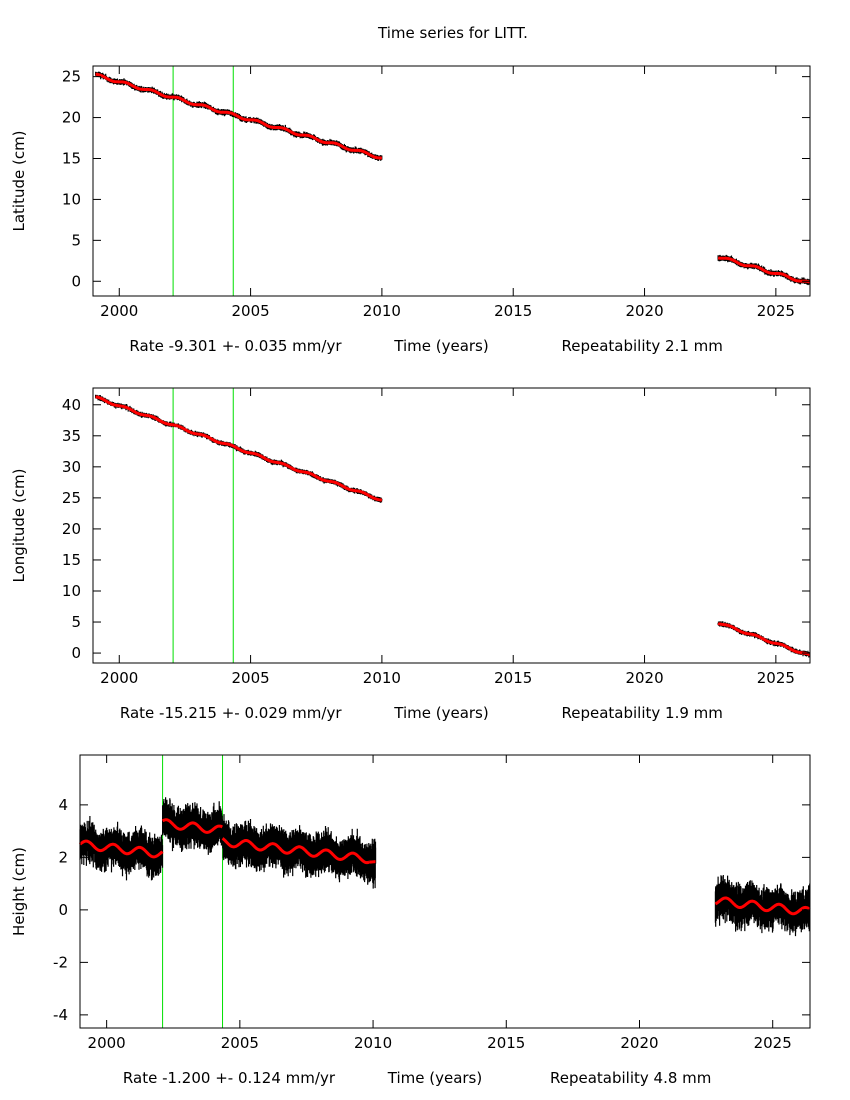  I want to click on y-tick-label: -4, so click(60, 1015).